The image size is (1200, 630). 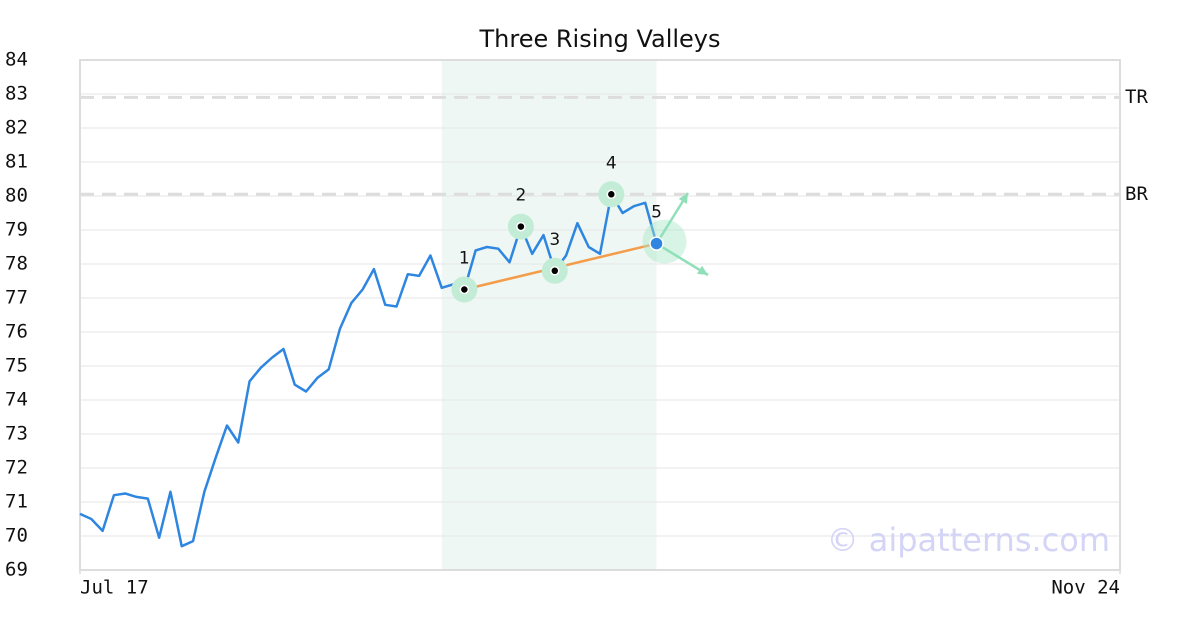 What do you see at coordinates (16, 264) in the screenshot?
I see `y-tick-label: 78` at bounding box center [16, 264].